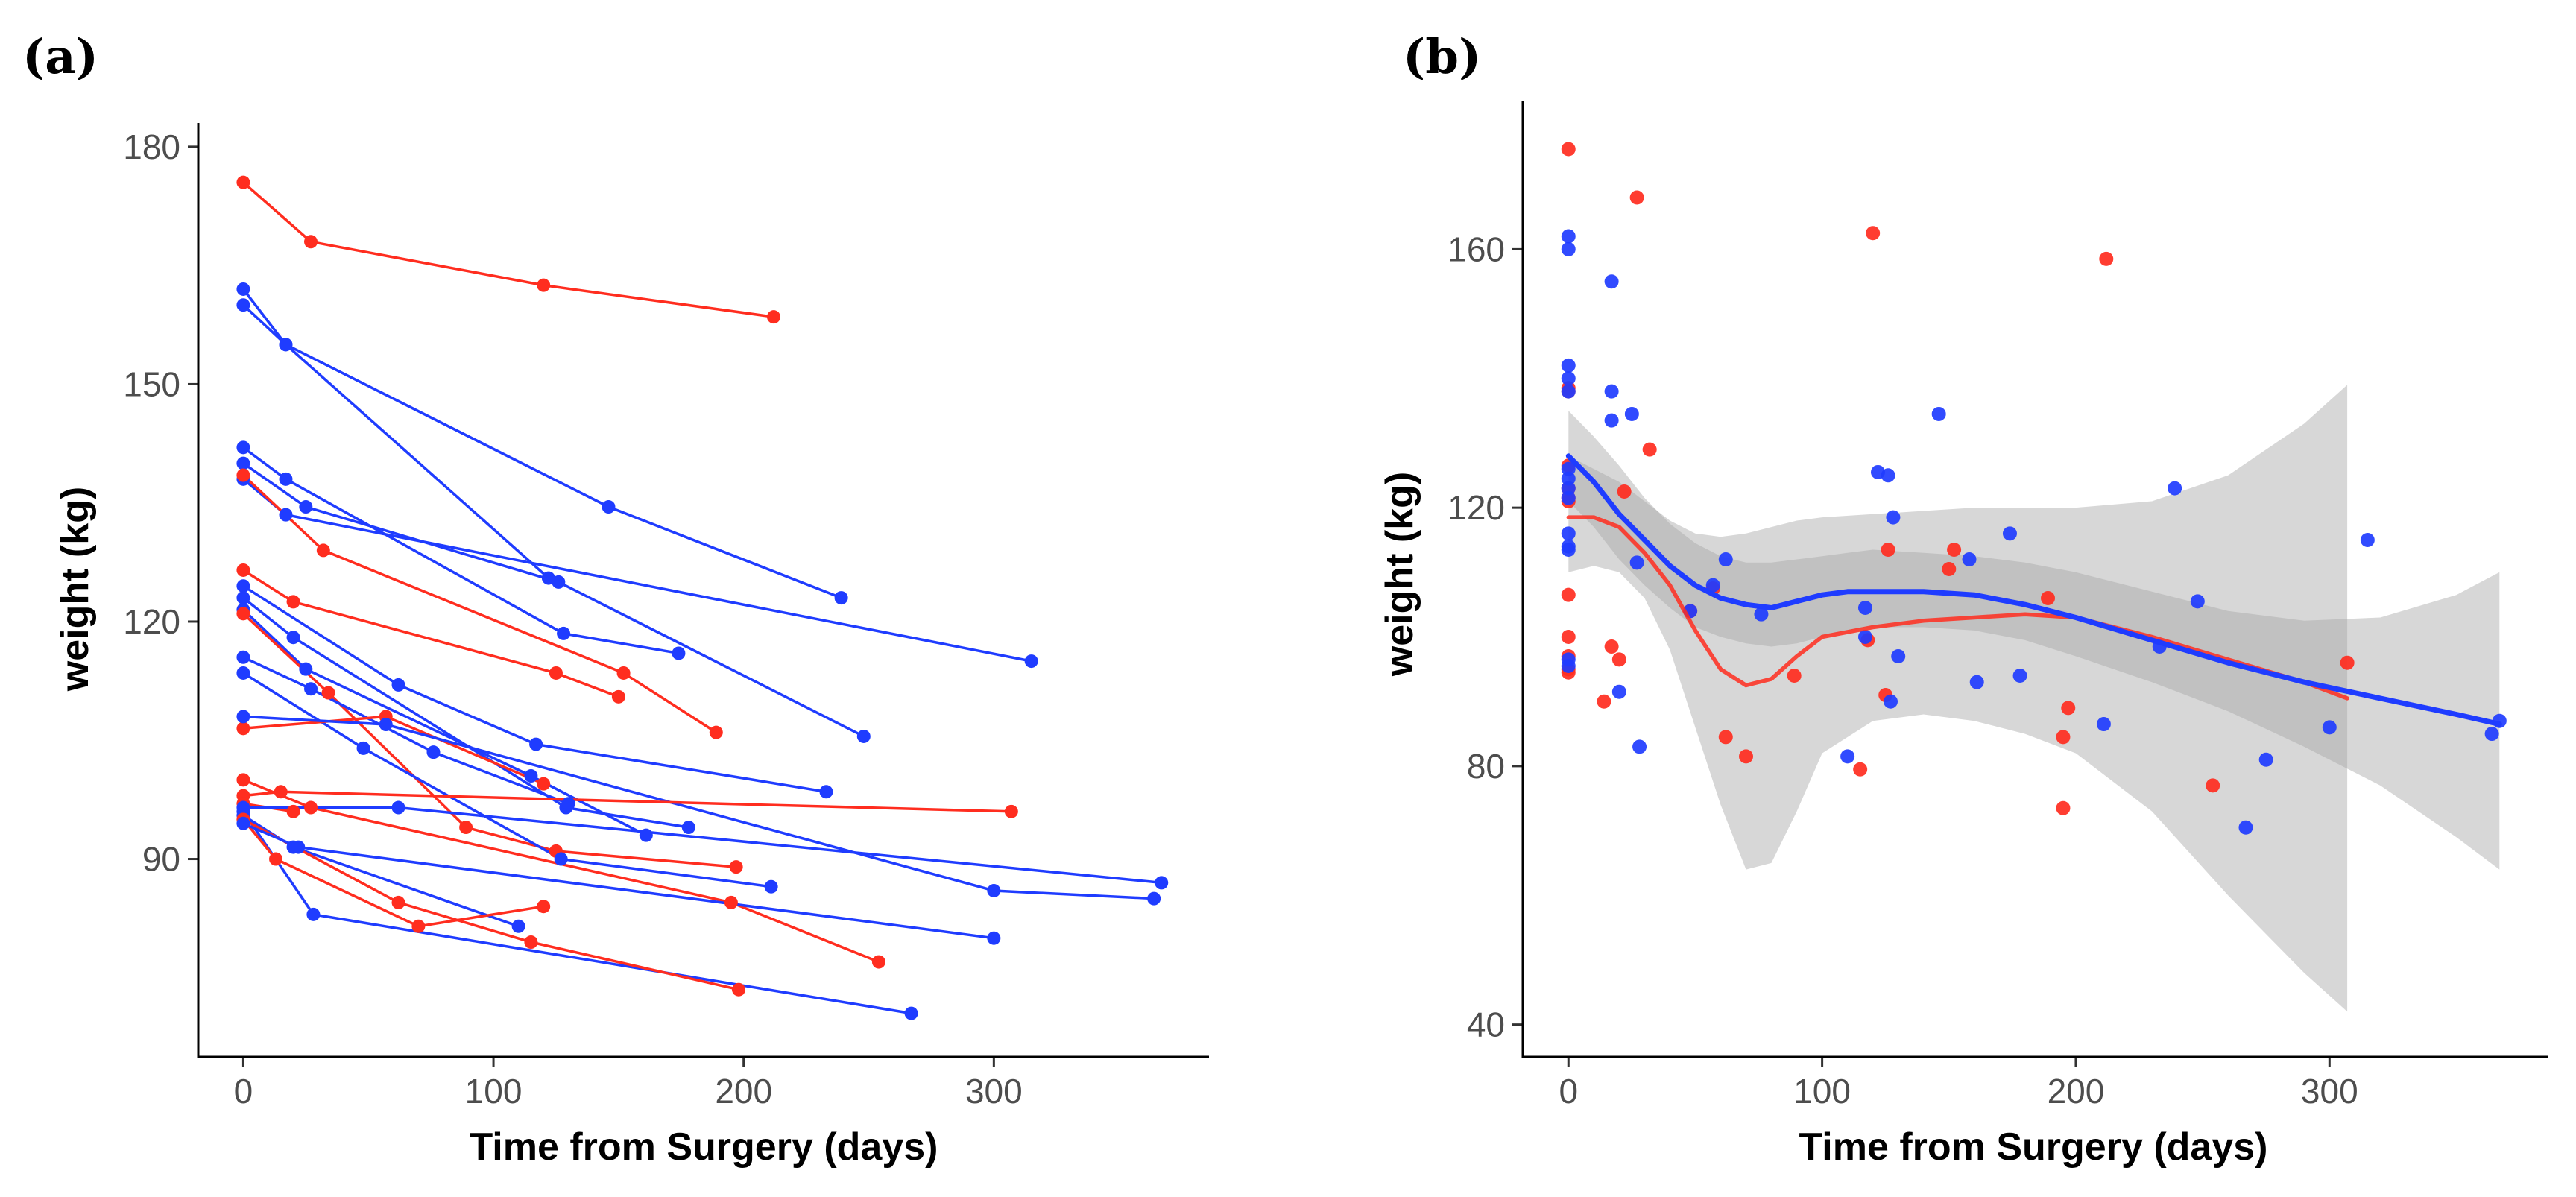 The image size is (2576, 1197). What do you see at coordinates (1477, 507) in the screenshot?
I see `y-tick-label: 120` at bounding box center [1477, 507].